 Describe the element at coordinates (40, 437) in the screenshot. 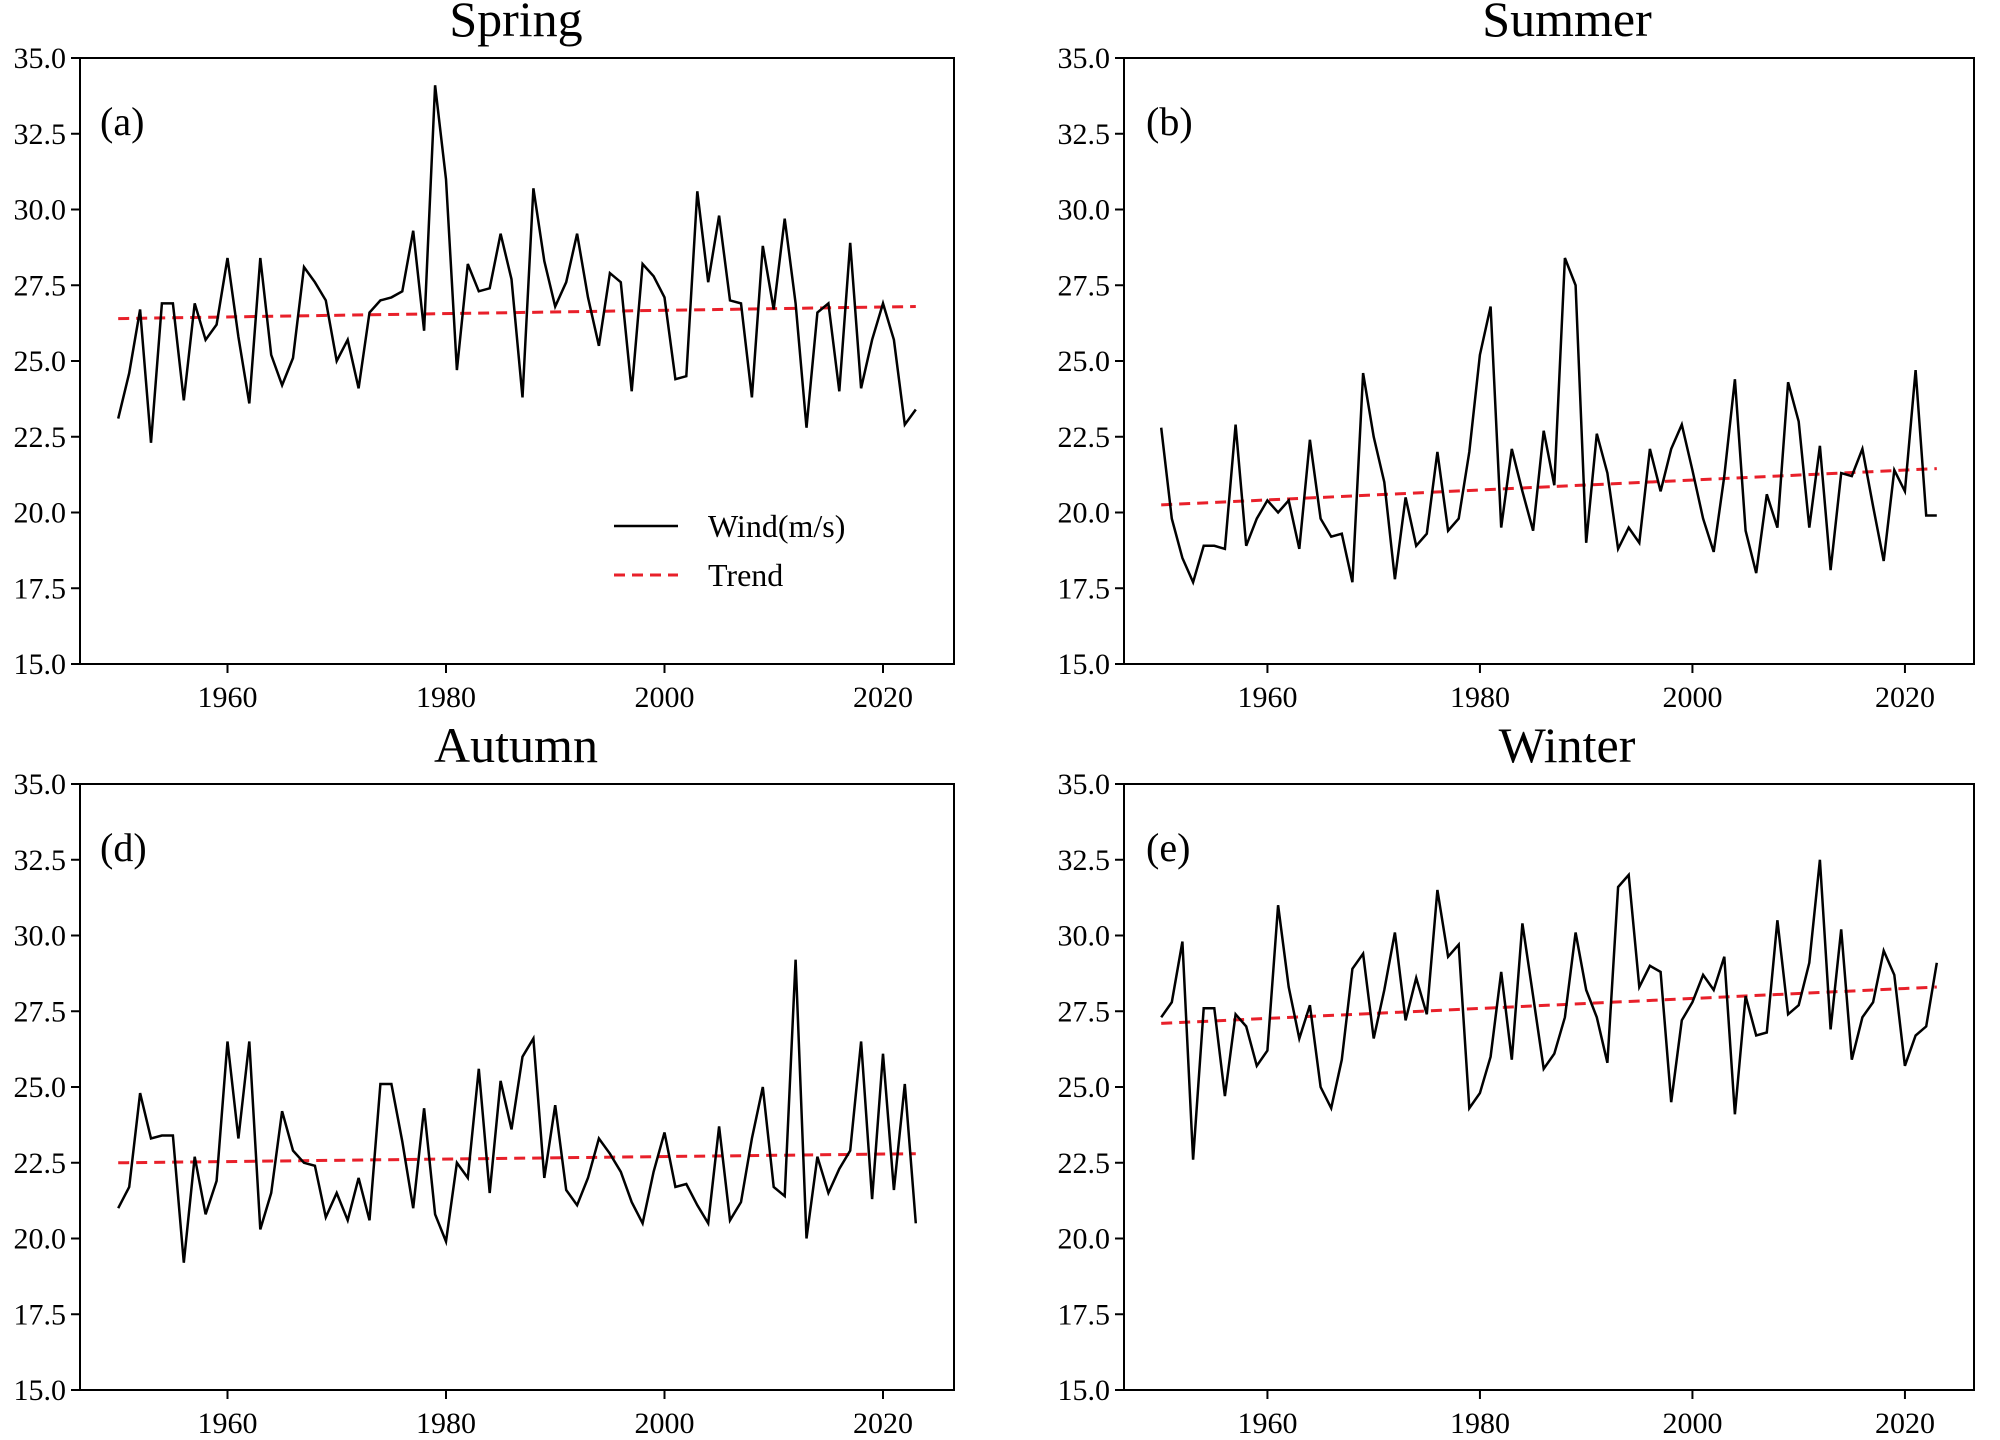

I see `y-tick-label: 22.5` at that location.